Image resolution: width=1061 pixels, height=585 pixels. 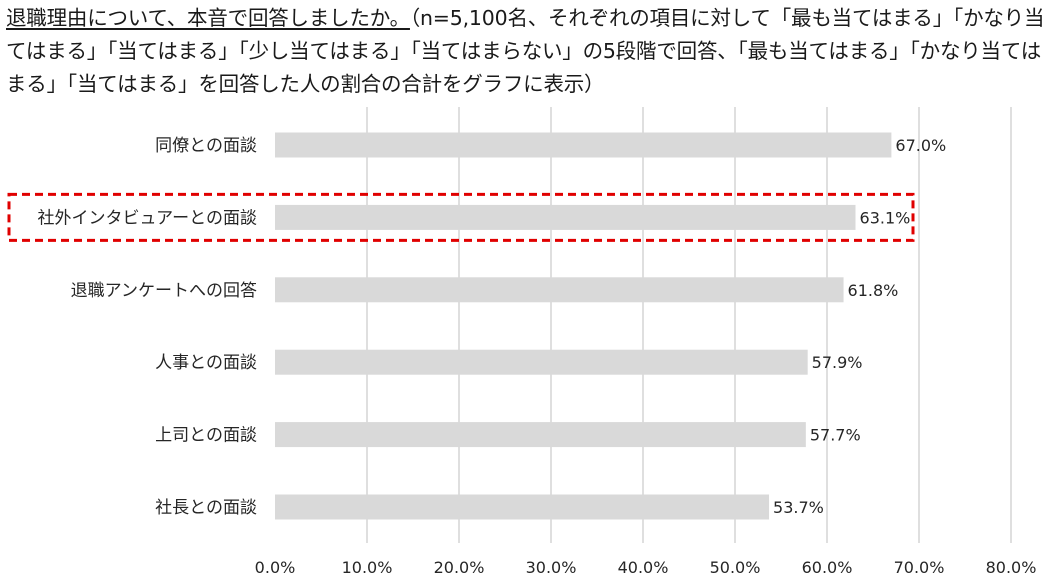 I want to click on x-tick-label: 40.0%, so click(x=643, y=567).